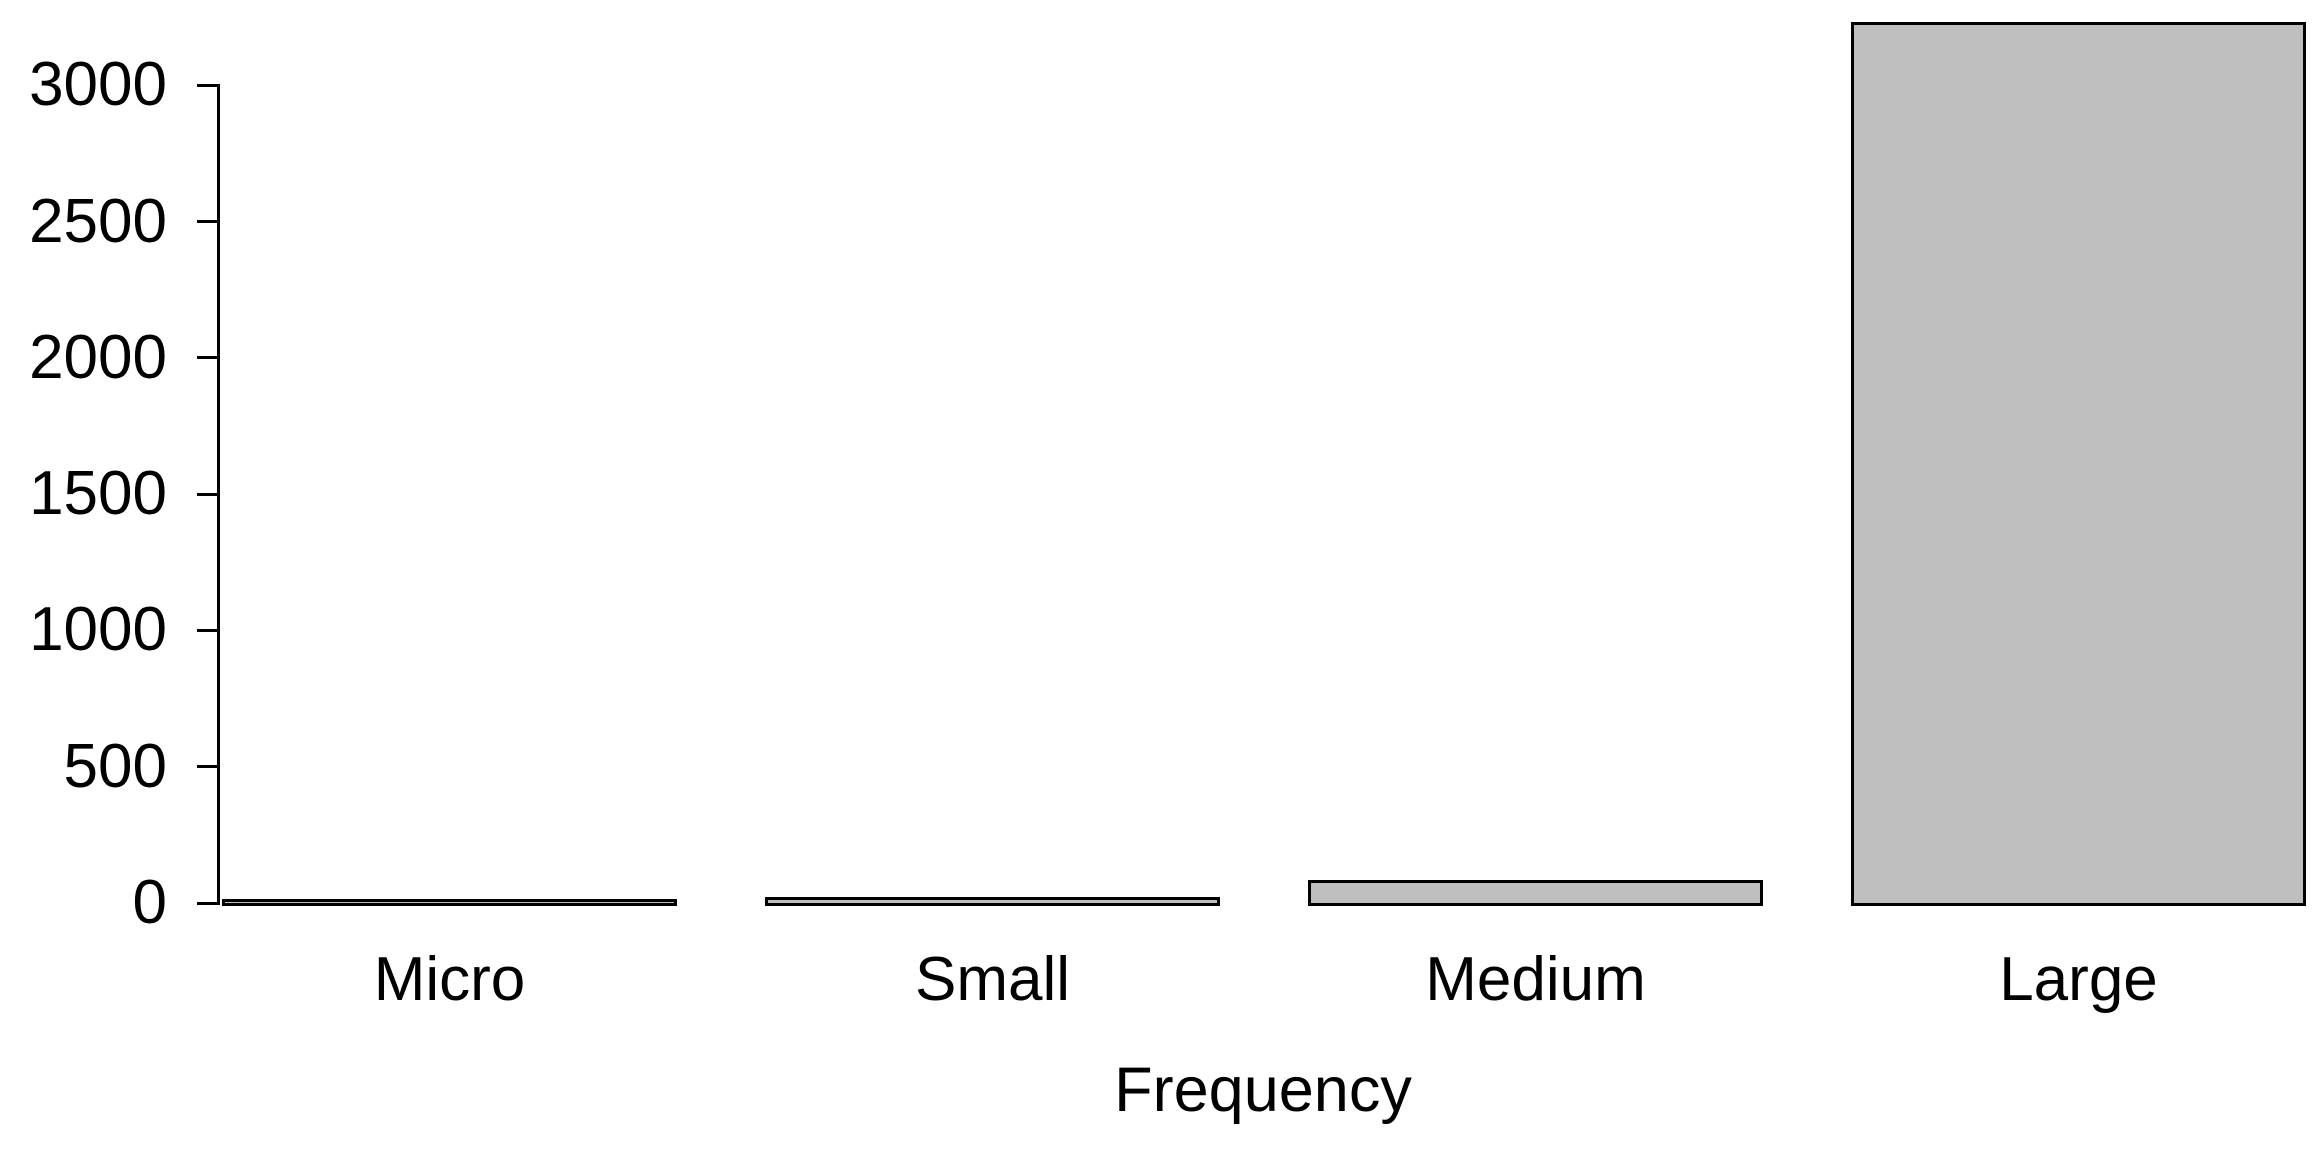 This screenshot has width=2324, height=1156. I want to click on bar-small, so click(992, 901).